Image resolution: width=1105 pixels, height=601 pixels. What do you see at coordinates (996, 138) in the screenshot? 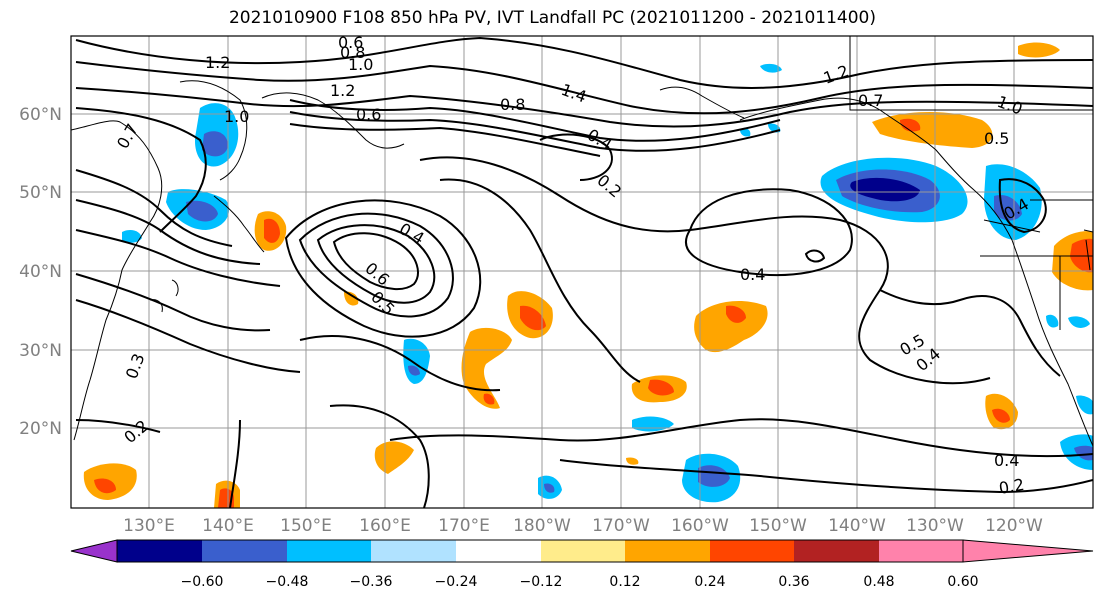
I see `contour-label: 0.5` at bounding box center [996, 138].